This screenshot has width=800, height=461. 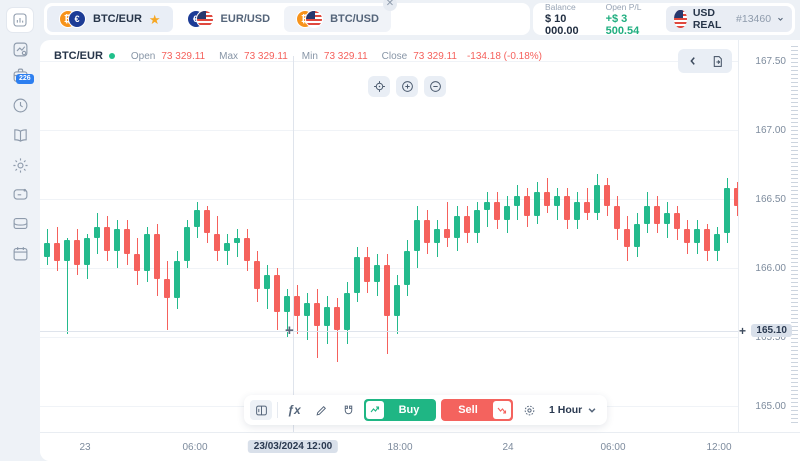 What do you see at coordinates (20, 223) in the screenshot?
I see `wallet-icon` at bounding box center [20, 223].